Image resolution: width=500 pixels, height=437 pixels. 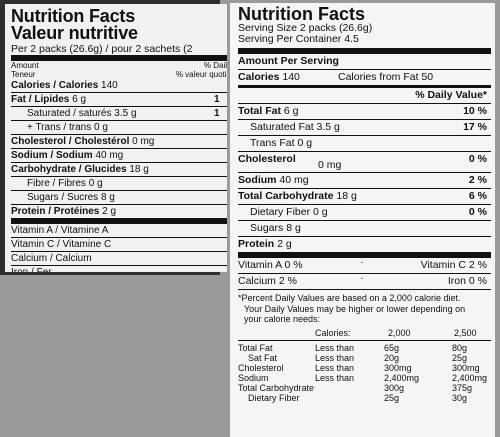 I want to click on vitamin-name: Vitamin C / Vitamine C, so click(x=61, y=244).